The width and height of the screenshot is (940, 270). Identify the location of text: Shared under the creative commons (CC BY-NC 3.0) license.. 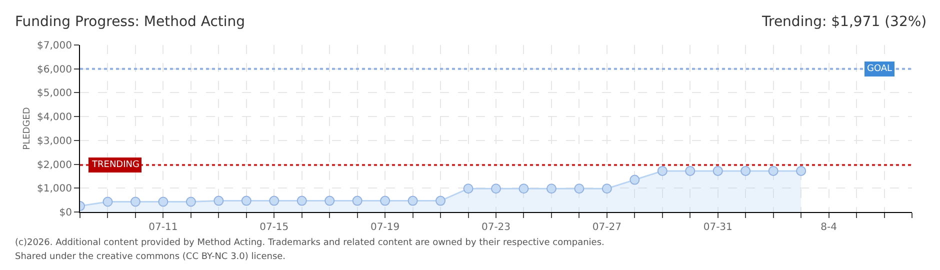
(150, 257).